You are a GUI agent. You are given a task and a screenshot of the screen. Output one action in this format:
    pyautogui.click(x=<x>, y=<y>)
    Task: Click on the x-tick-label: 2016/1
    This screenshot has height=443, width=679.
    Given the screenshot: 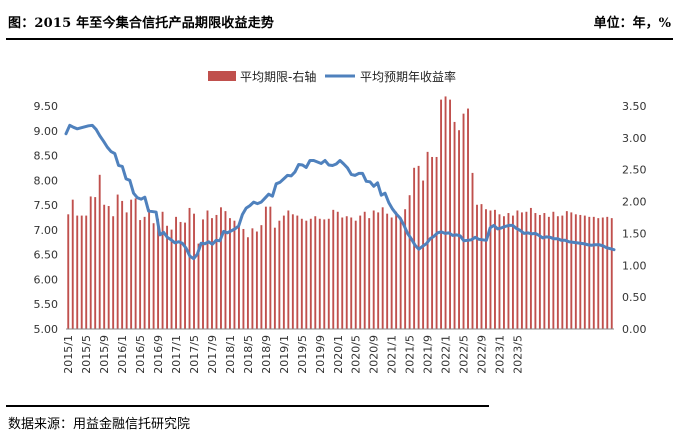 What is the action you would take?
    pyautogui.click(x=122, y=354)
    